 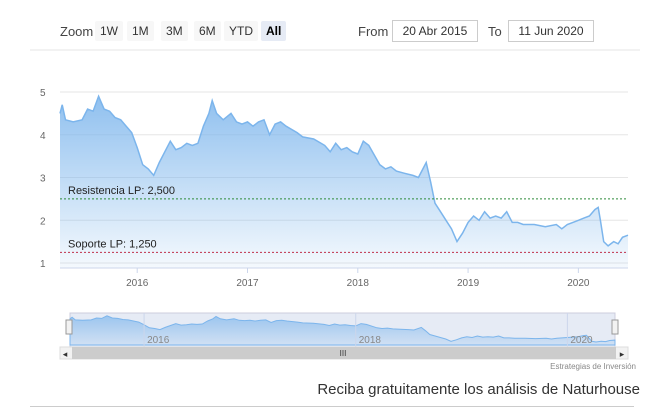 What do you see at coordinates (495, 31) in the screenshot?
I see `to-label: To` at bounding box center [495, 31].